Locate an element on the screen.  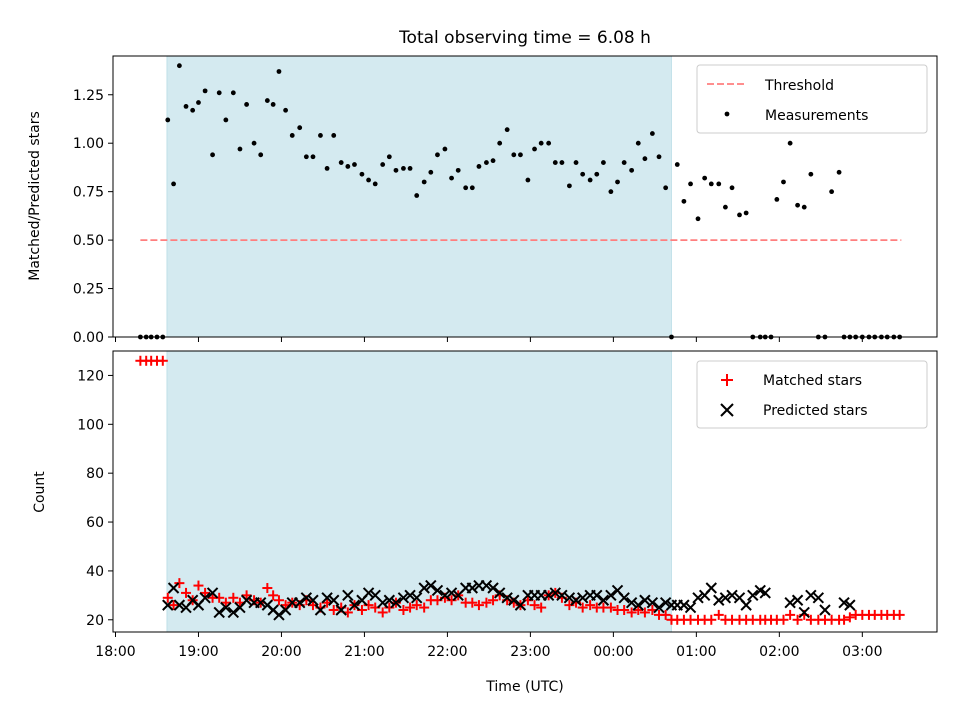
top-ylabel: Matched/Predicted stars is located at coordinates (35, 196).